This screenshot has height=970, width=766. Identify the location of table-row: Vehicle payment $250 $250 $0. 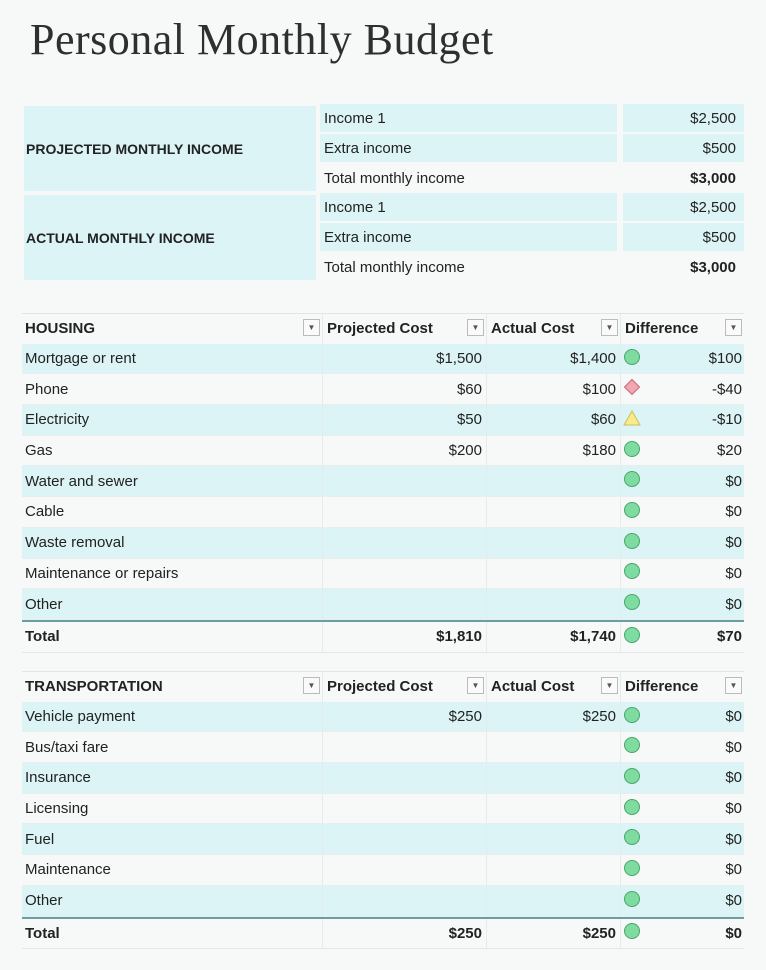
(383, 717).